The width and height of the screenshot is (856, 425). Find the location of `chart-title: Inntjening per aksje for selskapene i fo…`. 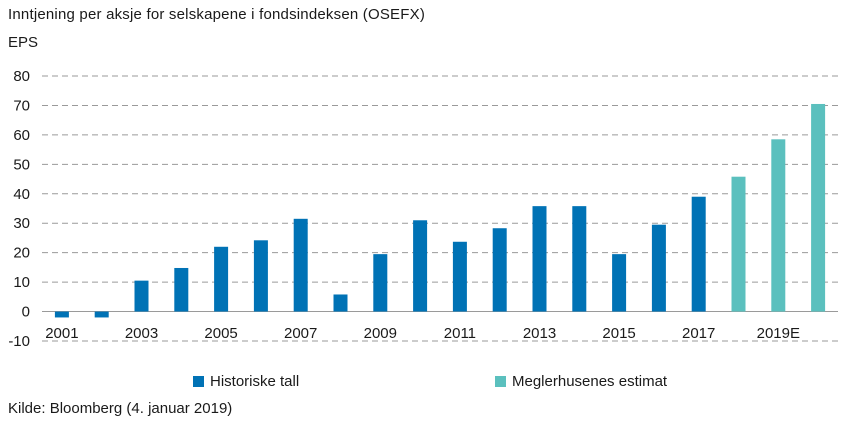

chart-title: Inntjening per aksje for selskapene i fo… is located at coordinates (217, 14).